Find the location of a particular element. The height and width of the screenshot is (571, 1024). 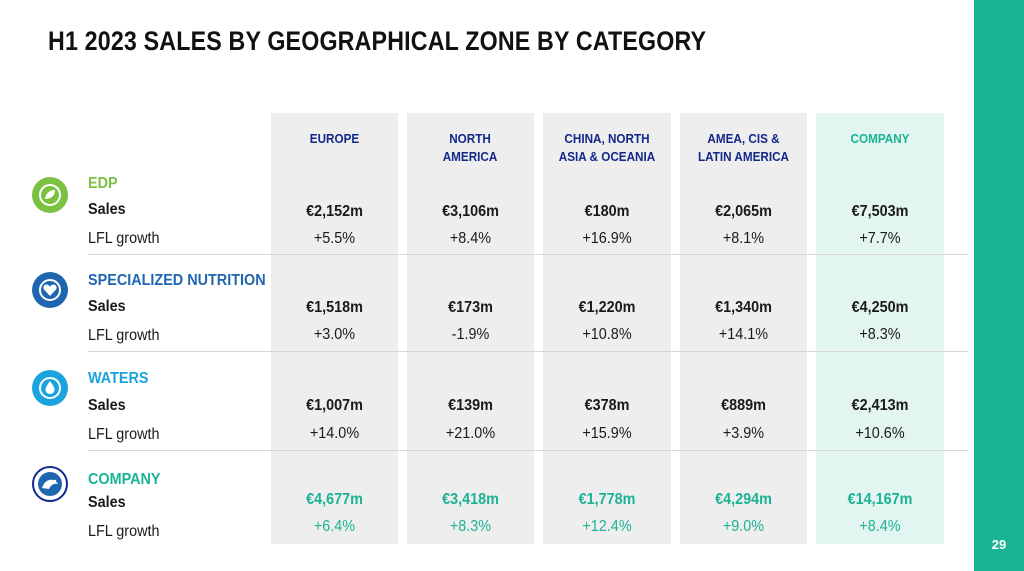

leaf-icon is located at coordinates (50, 195).